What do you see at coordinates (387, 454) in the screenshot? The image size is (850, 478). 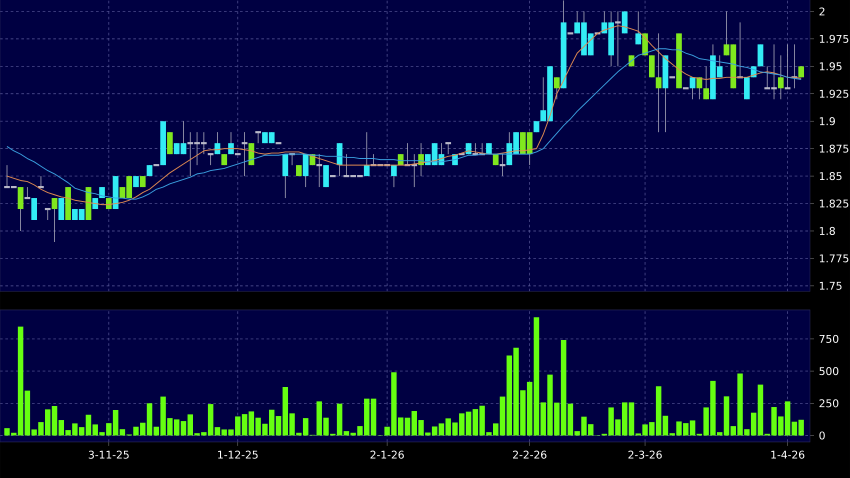 I see `x-tick-label: 2-1-26` at bounding box center [387, 454].